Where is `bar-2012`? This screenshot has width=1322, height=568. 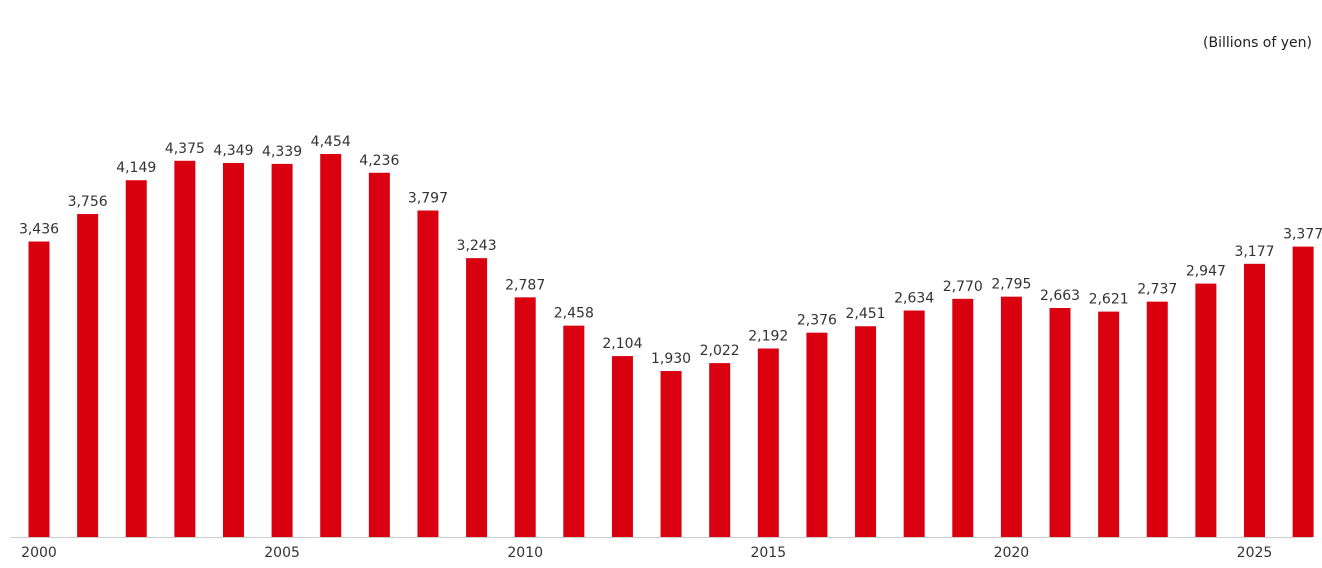 bar-2012 is located at coordinates (622, 446).